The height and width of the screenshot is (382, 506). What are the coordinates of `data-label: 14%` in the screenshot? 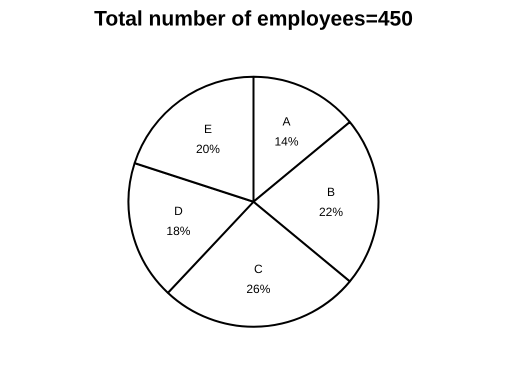 It's located at (286, 141).